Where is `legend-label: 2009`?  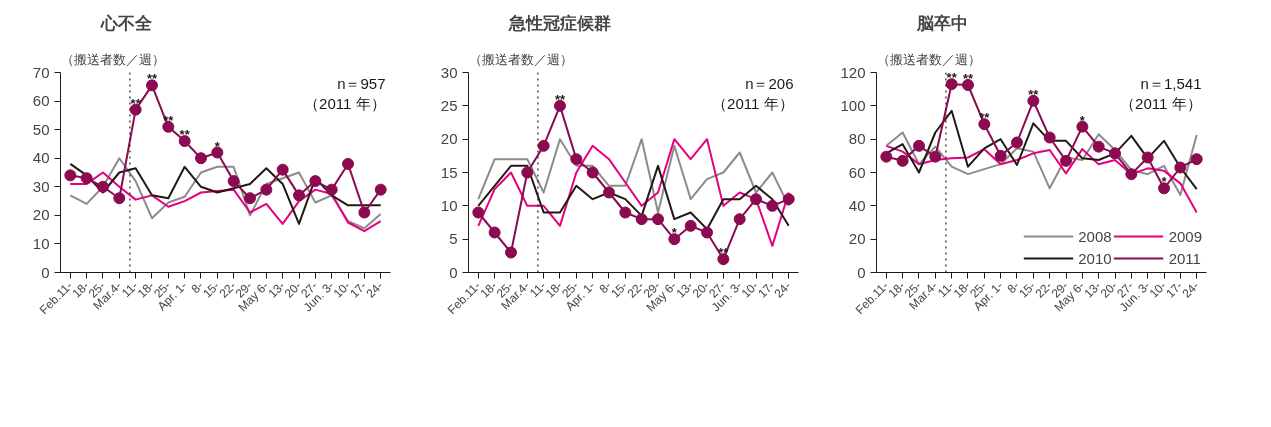
legend-label: 2009 is located at coordinates (1185, 236).